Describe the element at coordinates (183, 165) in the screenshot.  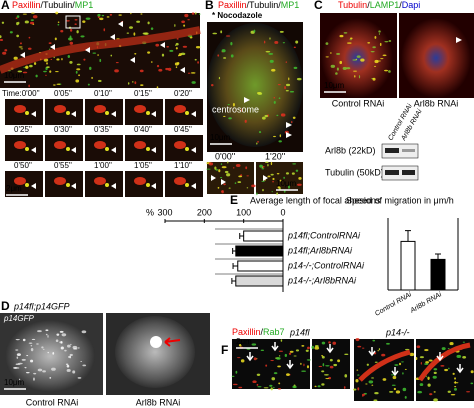
I see `time-label: 1'10''` at that location.